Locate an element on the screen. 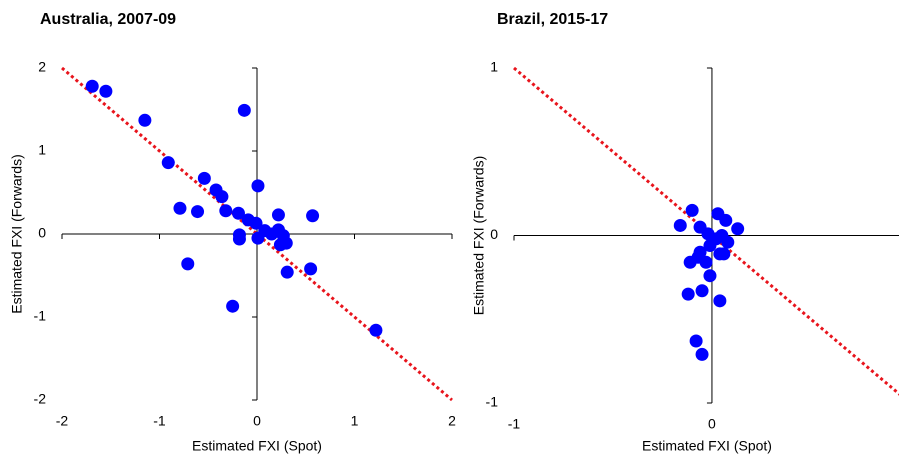 This screenshot has height=460, width=899. x-tick-label: 1 is located at coordinates (355, 421).